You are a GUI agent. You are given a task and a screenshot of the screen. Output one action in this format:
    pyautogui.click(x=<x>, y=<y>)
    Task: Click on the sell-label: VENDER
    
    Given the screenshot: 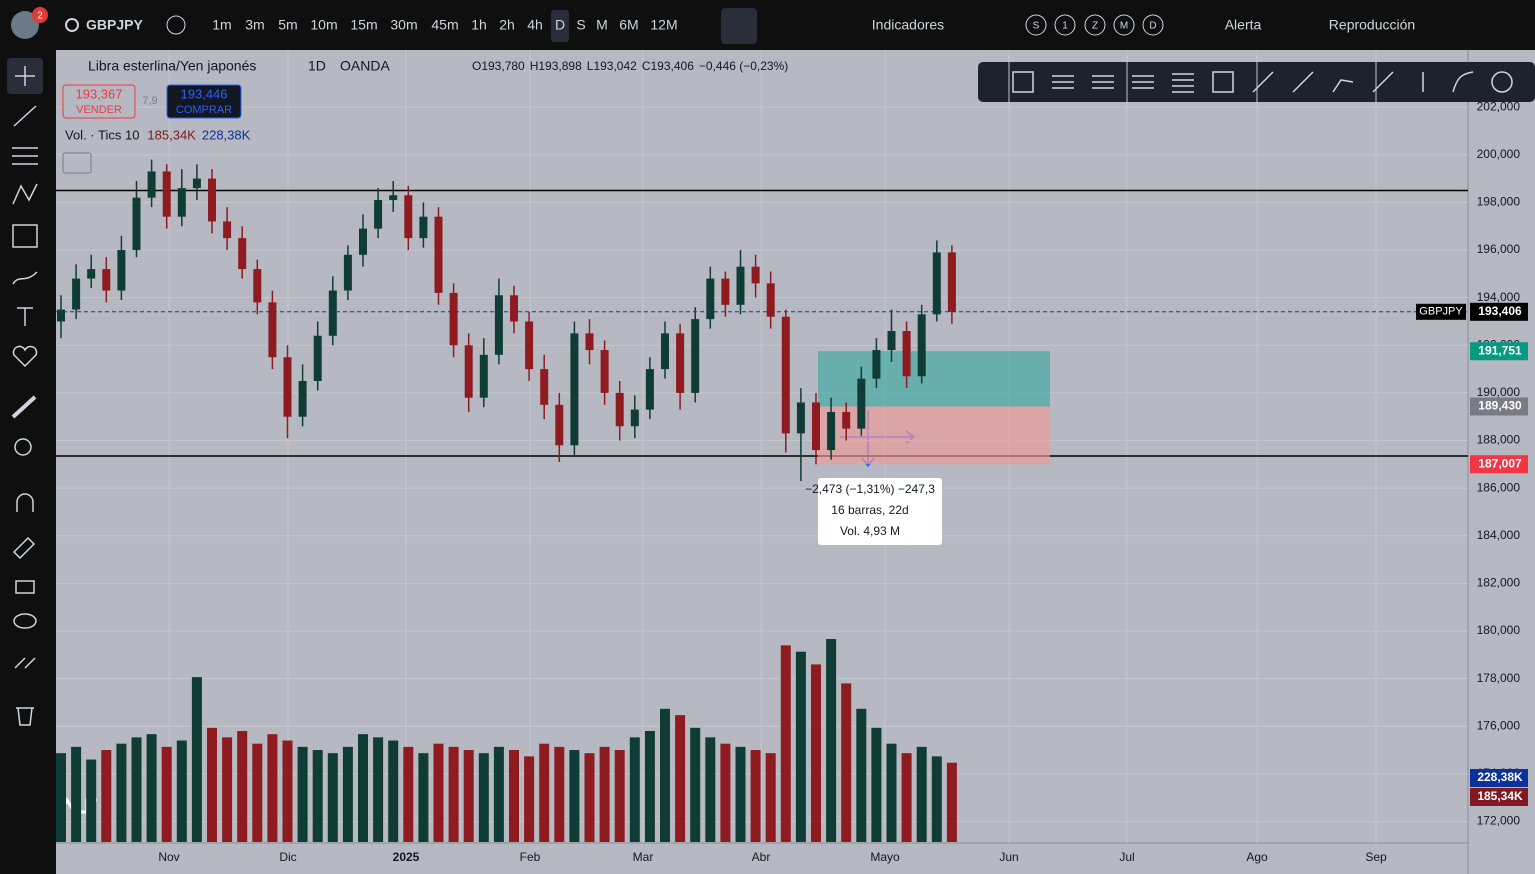 What is the action you would take?
    pyautogui.click(x=99, y=110)
    